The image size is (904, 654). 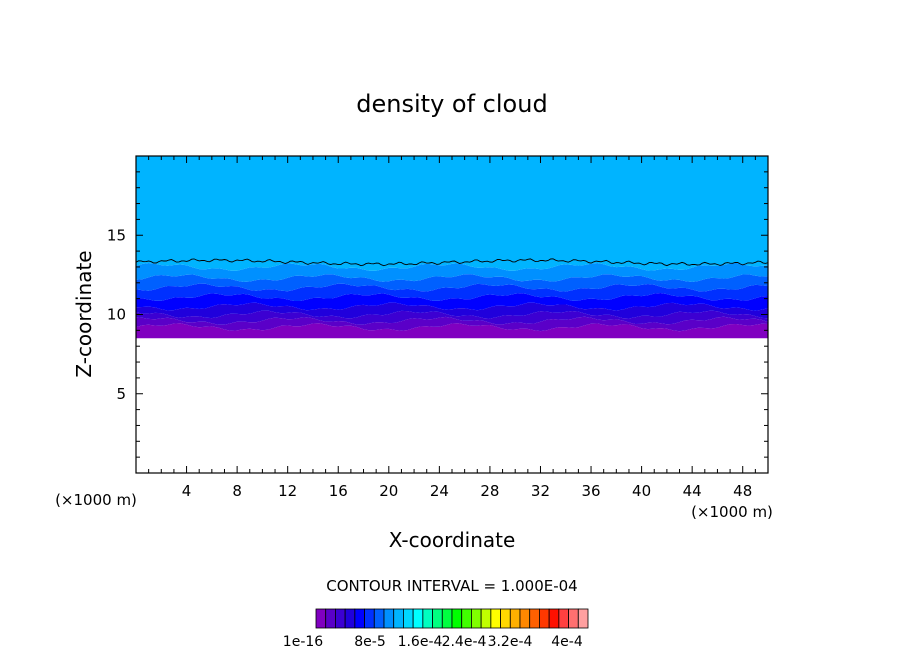 What do you see at coordinates (590, 491) in the screenshot?
I see `x-tick-label: 36` at bounding box center [590, 491].